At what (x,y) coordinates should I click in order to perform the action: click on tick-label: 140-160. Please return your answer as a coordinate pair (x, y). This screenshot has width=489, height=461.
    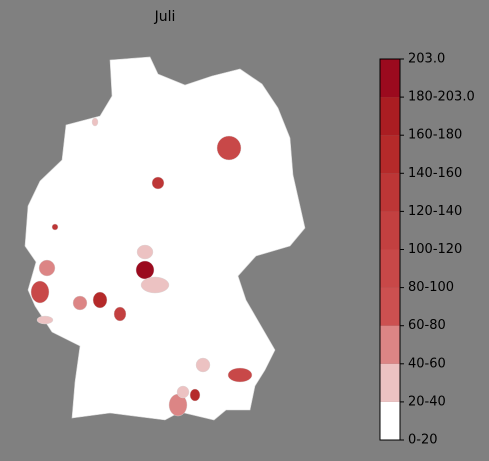
    Looking at the image, I should click on (435, 173).